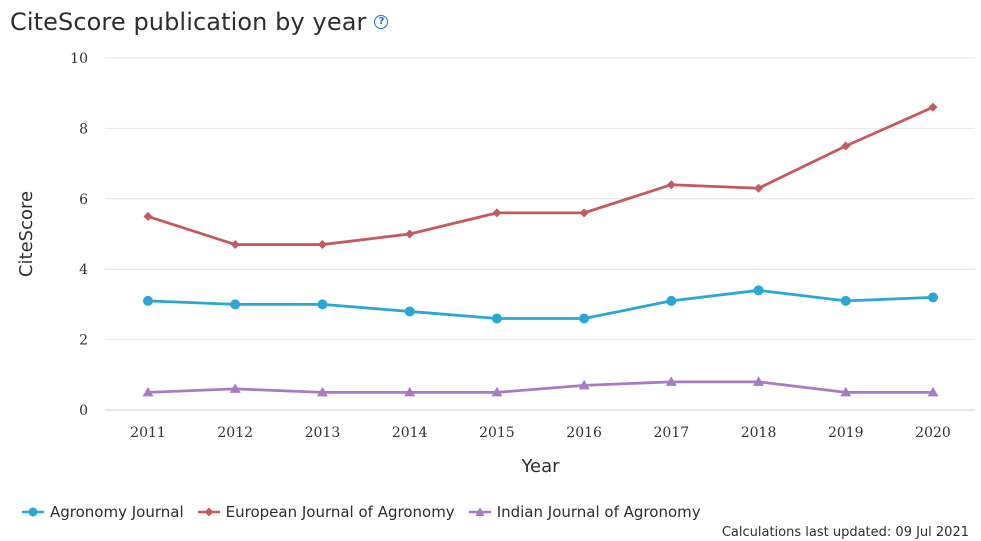 Image resolution: width=981 pixels, height=541 pixels. Describe the element at coordinates (759, 433) in the screenshot. I see `x-tick-label: 2018` at that location.